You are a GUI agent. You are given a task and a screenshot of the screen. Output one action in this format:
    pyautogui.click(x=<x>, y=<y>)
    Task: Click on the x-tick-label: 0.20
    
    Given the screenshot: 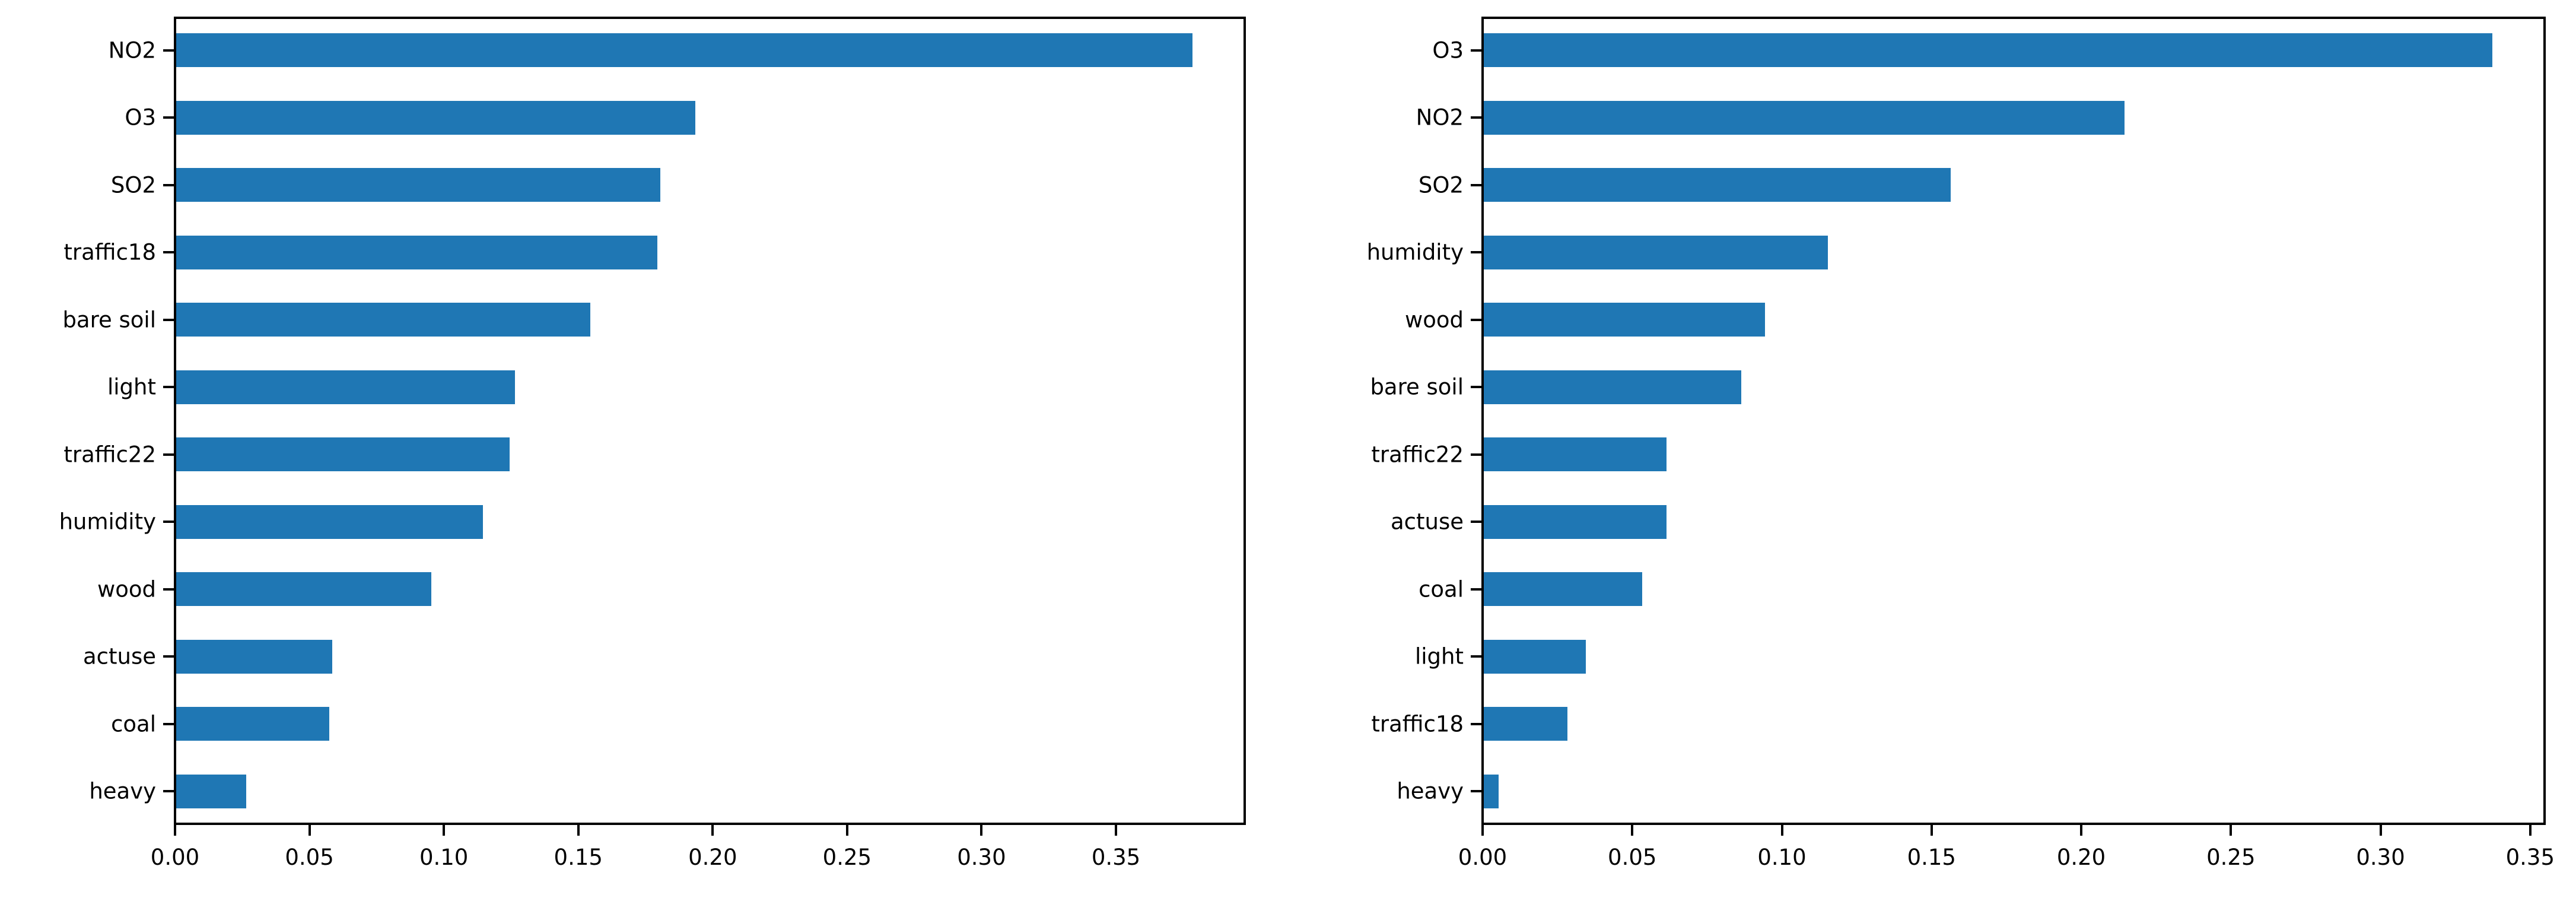 What is the action you would take?
    pyautogui.click(x=2081, y=857)
    